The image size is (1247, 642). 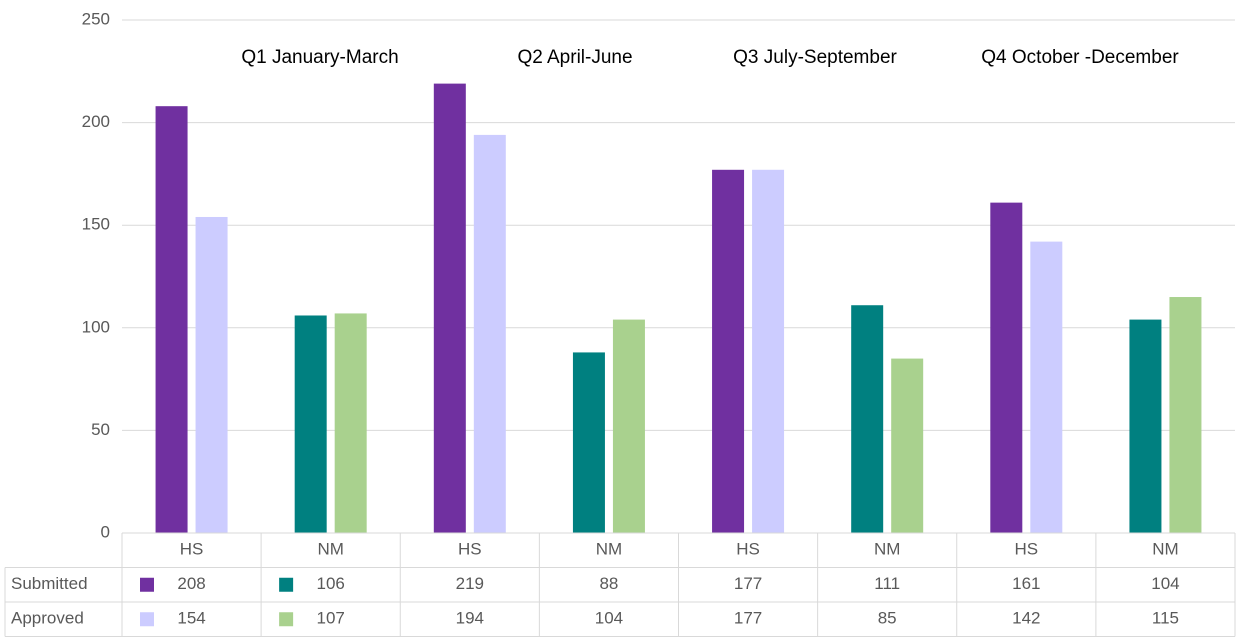 I want to click on annotation: Q4 October -December, so click(x=1080, y=57).